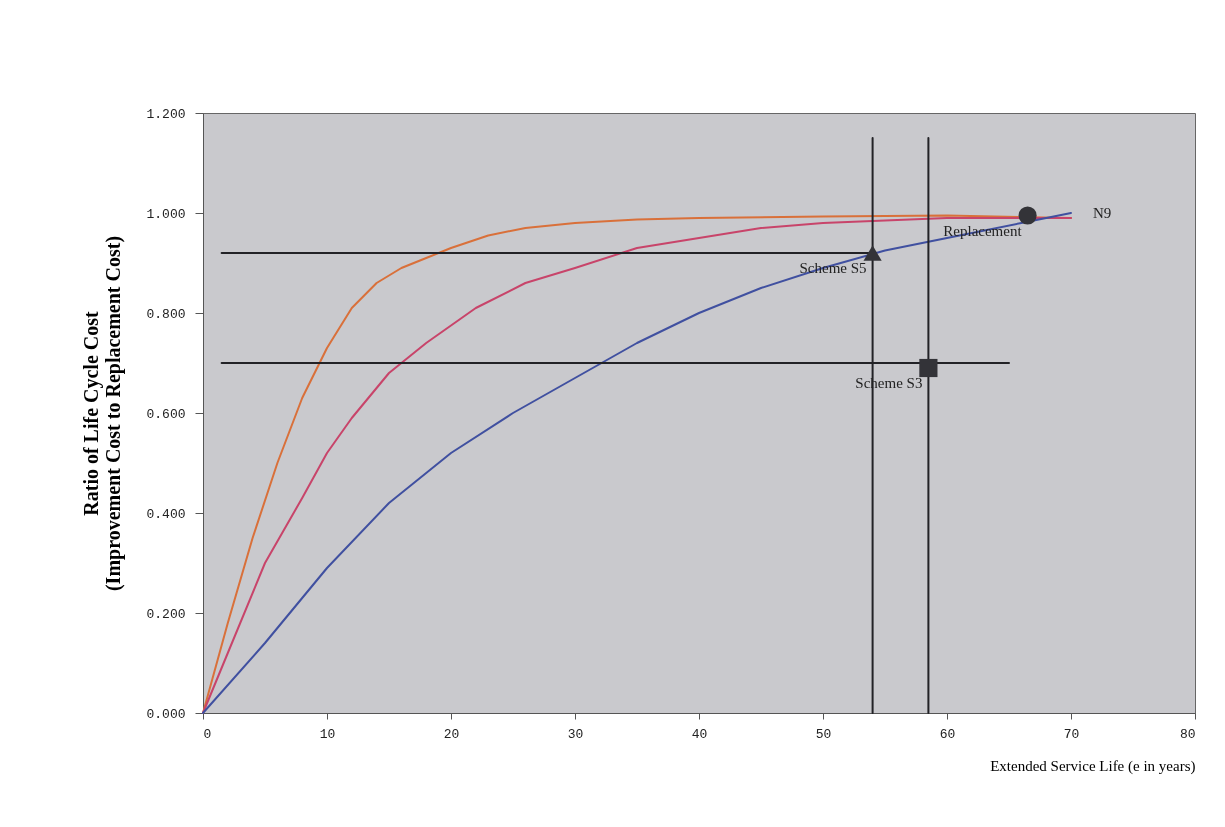 Image resolution: width=1225 pixels, height=827 pixels. Describe the element at coordinates (575, 734) in the screenshot. I see `x-tick-label: 30` at that location.